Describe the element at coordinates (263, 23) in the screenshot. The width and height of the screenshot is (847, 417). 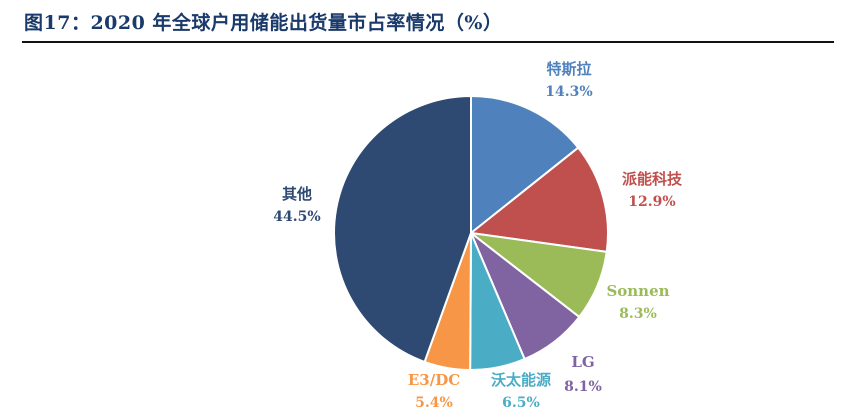
I see `figure-title: 图17：2020 年全球户用储能出货量市占率情况（%）` at that location.